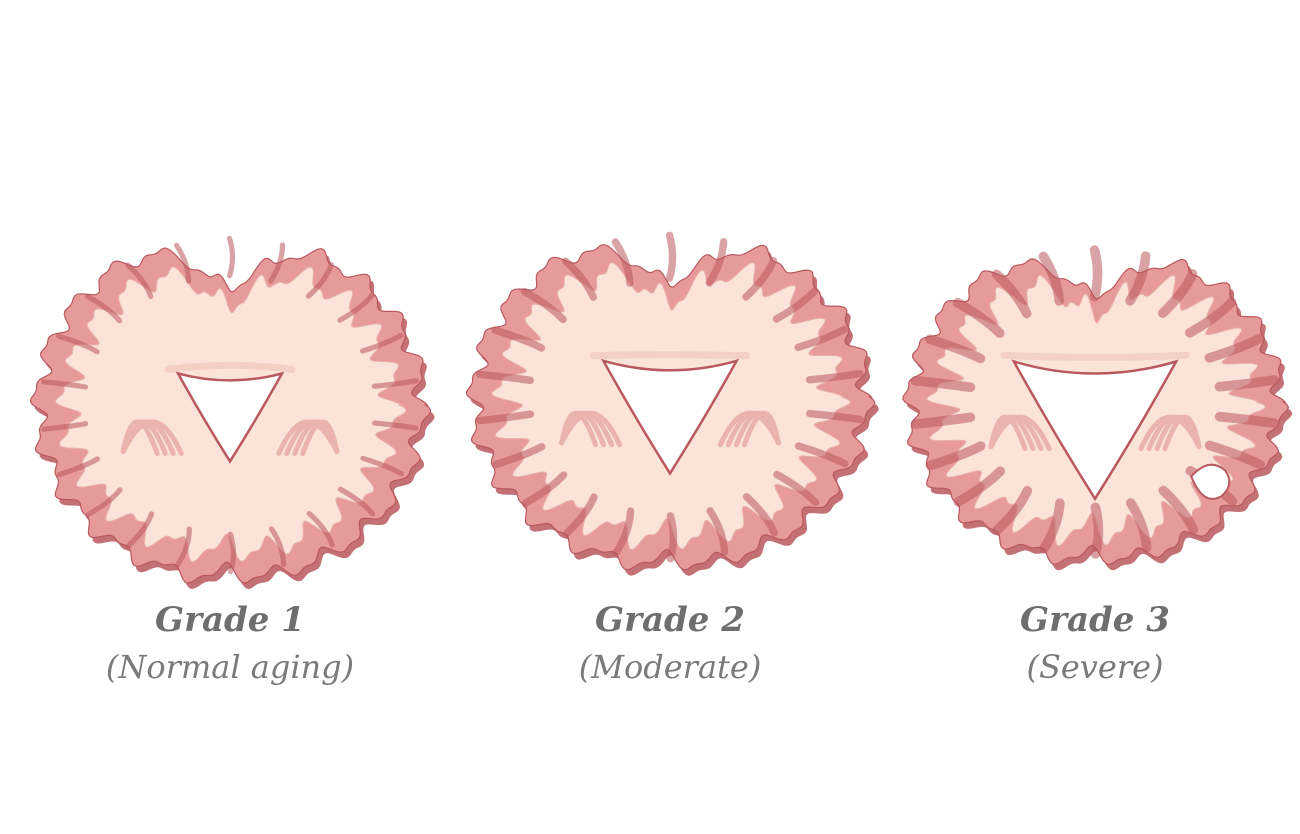  Describe the element at coordinates (1095, 620) in the screenshot. I see `grade-label-3: Grade 3` at that location.